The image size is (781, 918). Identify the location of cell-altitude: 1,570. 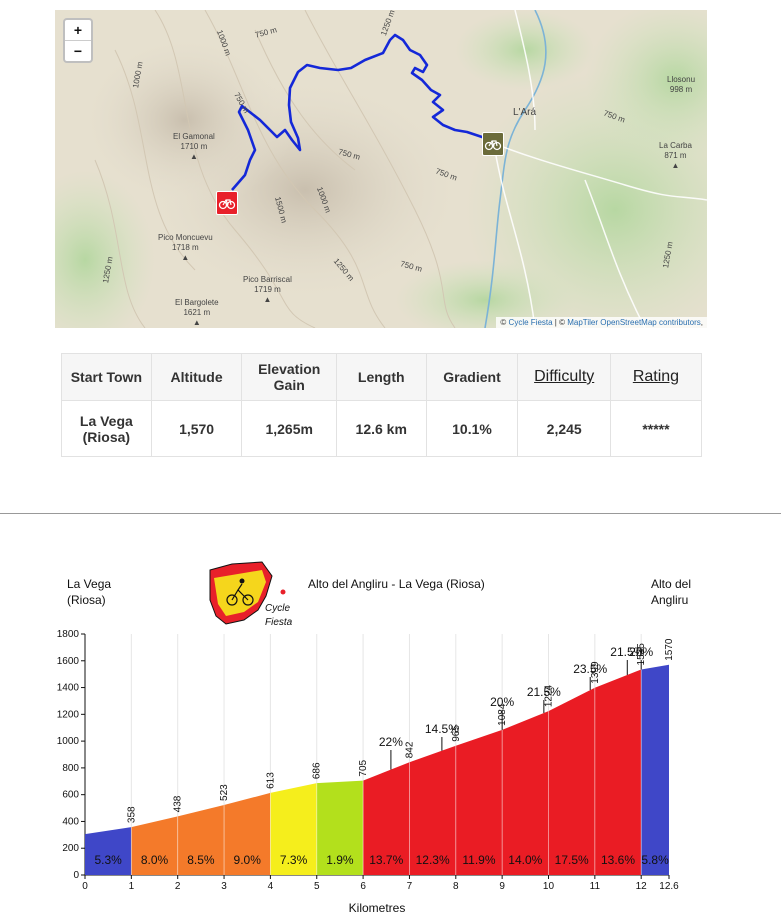
(196, 428).